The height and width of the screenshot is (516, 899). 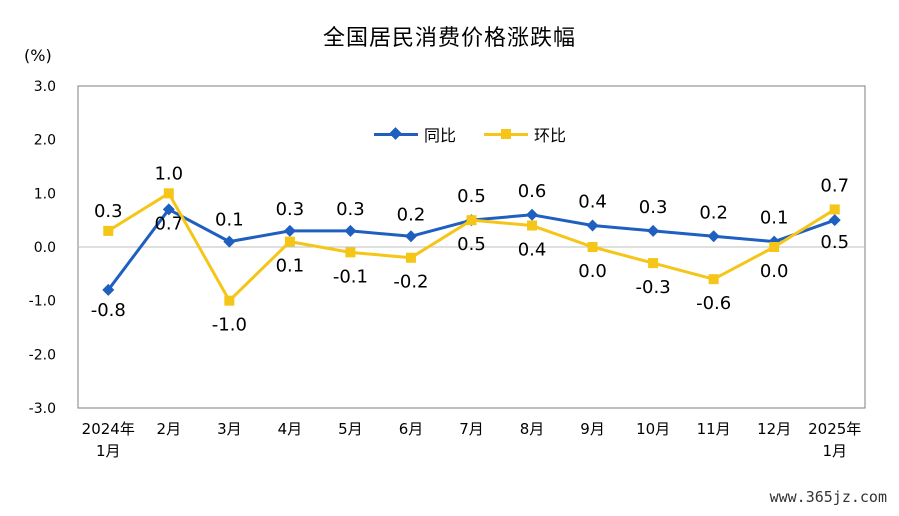 What do you see at coordinates (38, 55) in the screenshot?
I see `y-axis-unit: (%)` at bounding box center [38, 55].